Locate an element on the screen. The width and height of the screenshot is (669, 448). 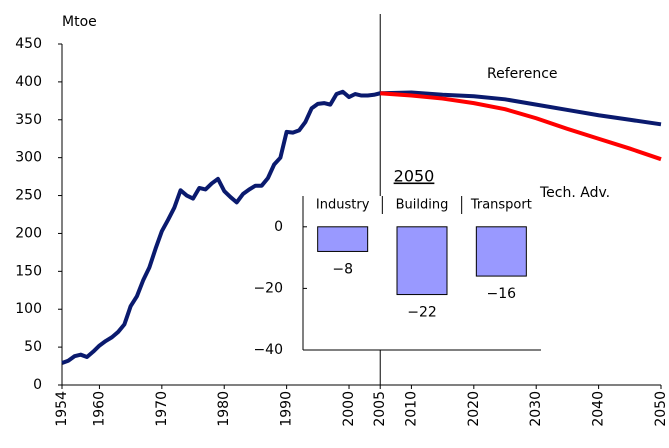
y-tick-label: 200 is located at coordinates (28, 233).